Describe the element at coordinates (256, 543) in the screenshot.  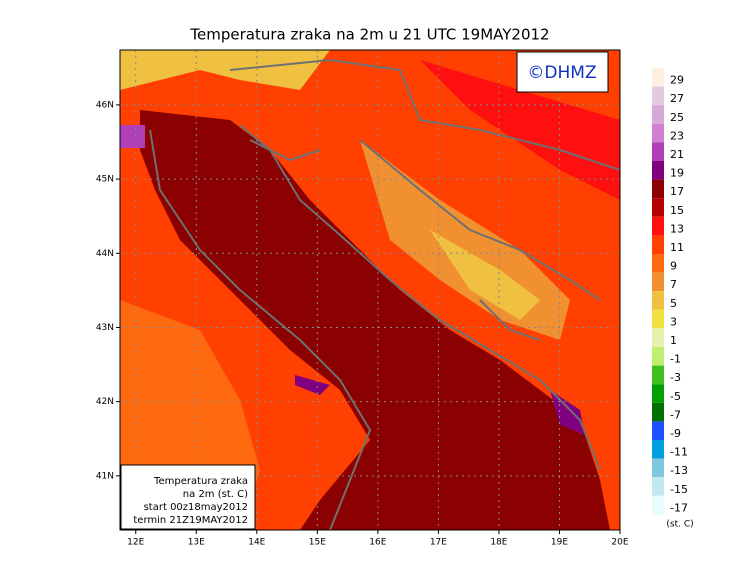
I see `x-tick-label: 14E` at that location.